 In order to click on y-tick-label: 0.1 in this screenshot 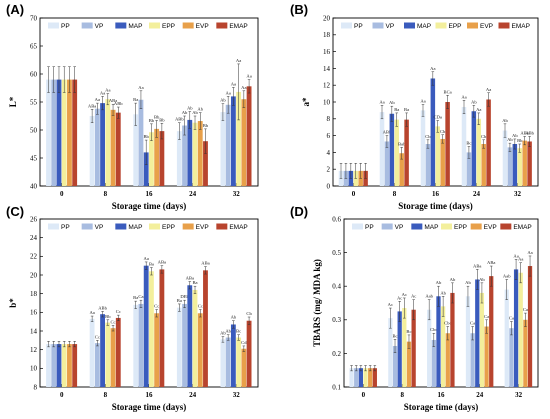, I will do `click(336, 387)`.